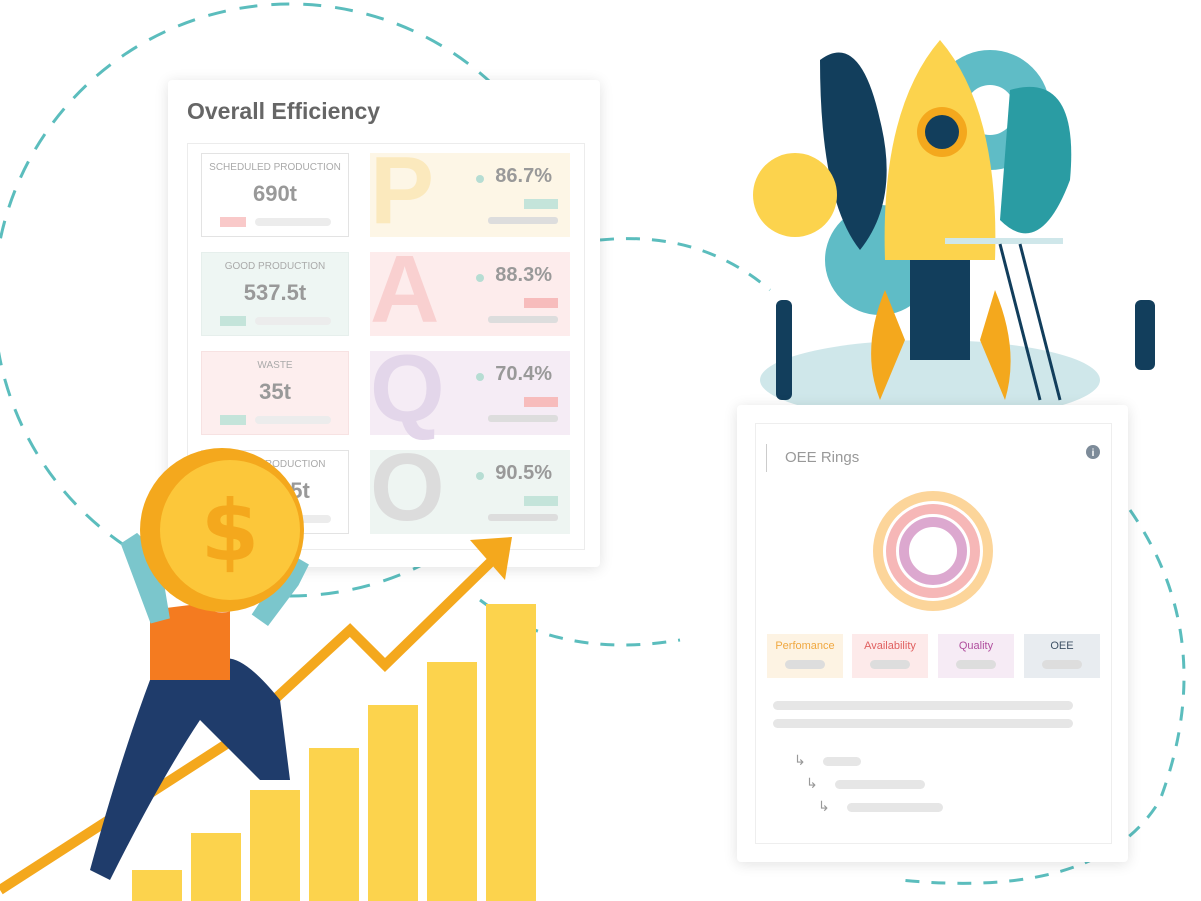  I want to click on stat-value: 35t, so click(275, 391).